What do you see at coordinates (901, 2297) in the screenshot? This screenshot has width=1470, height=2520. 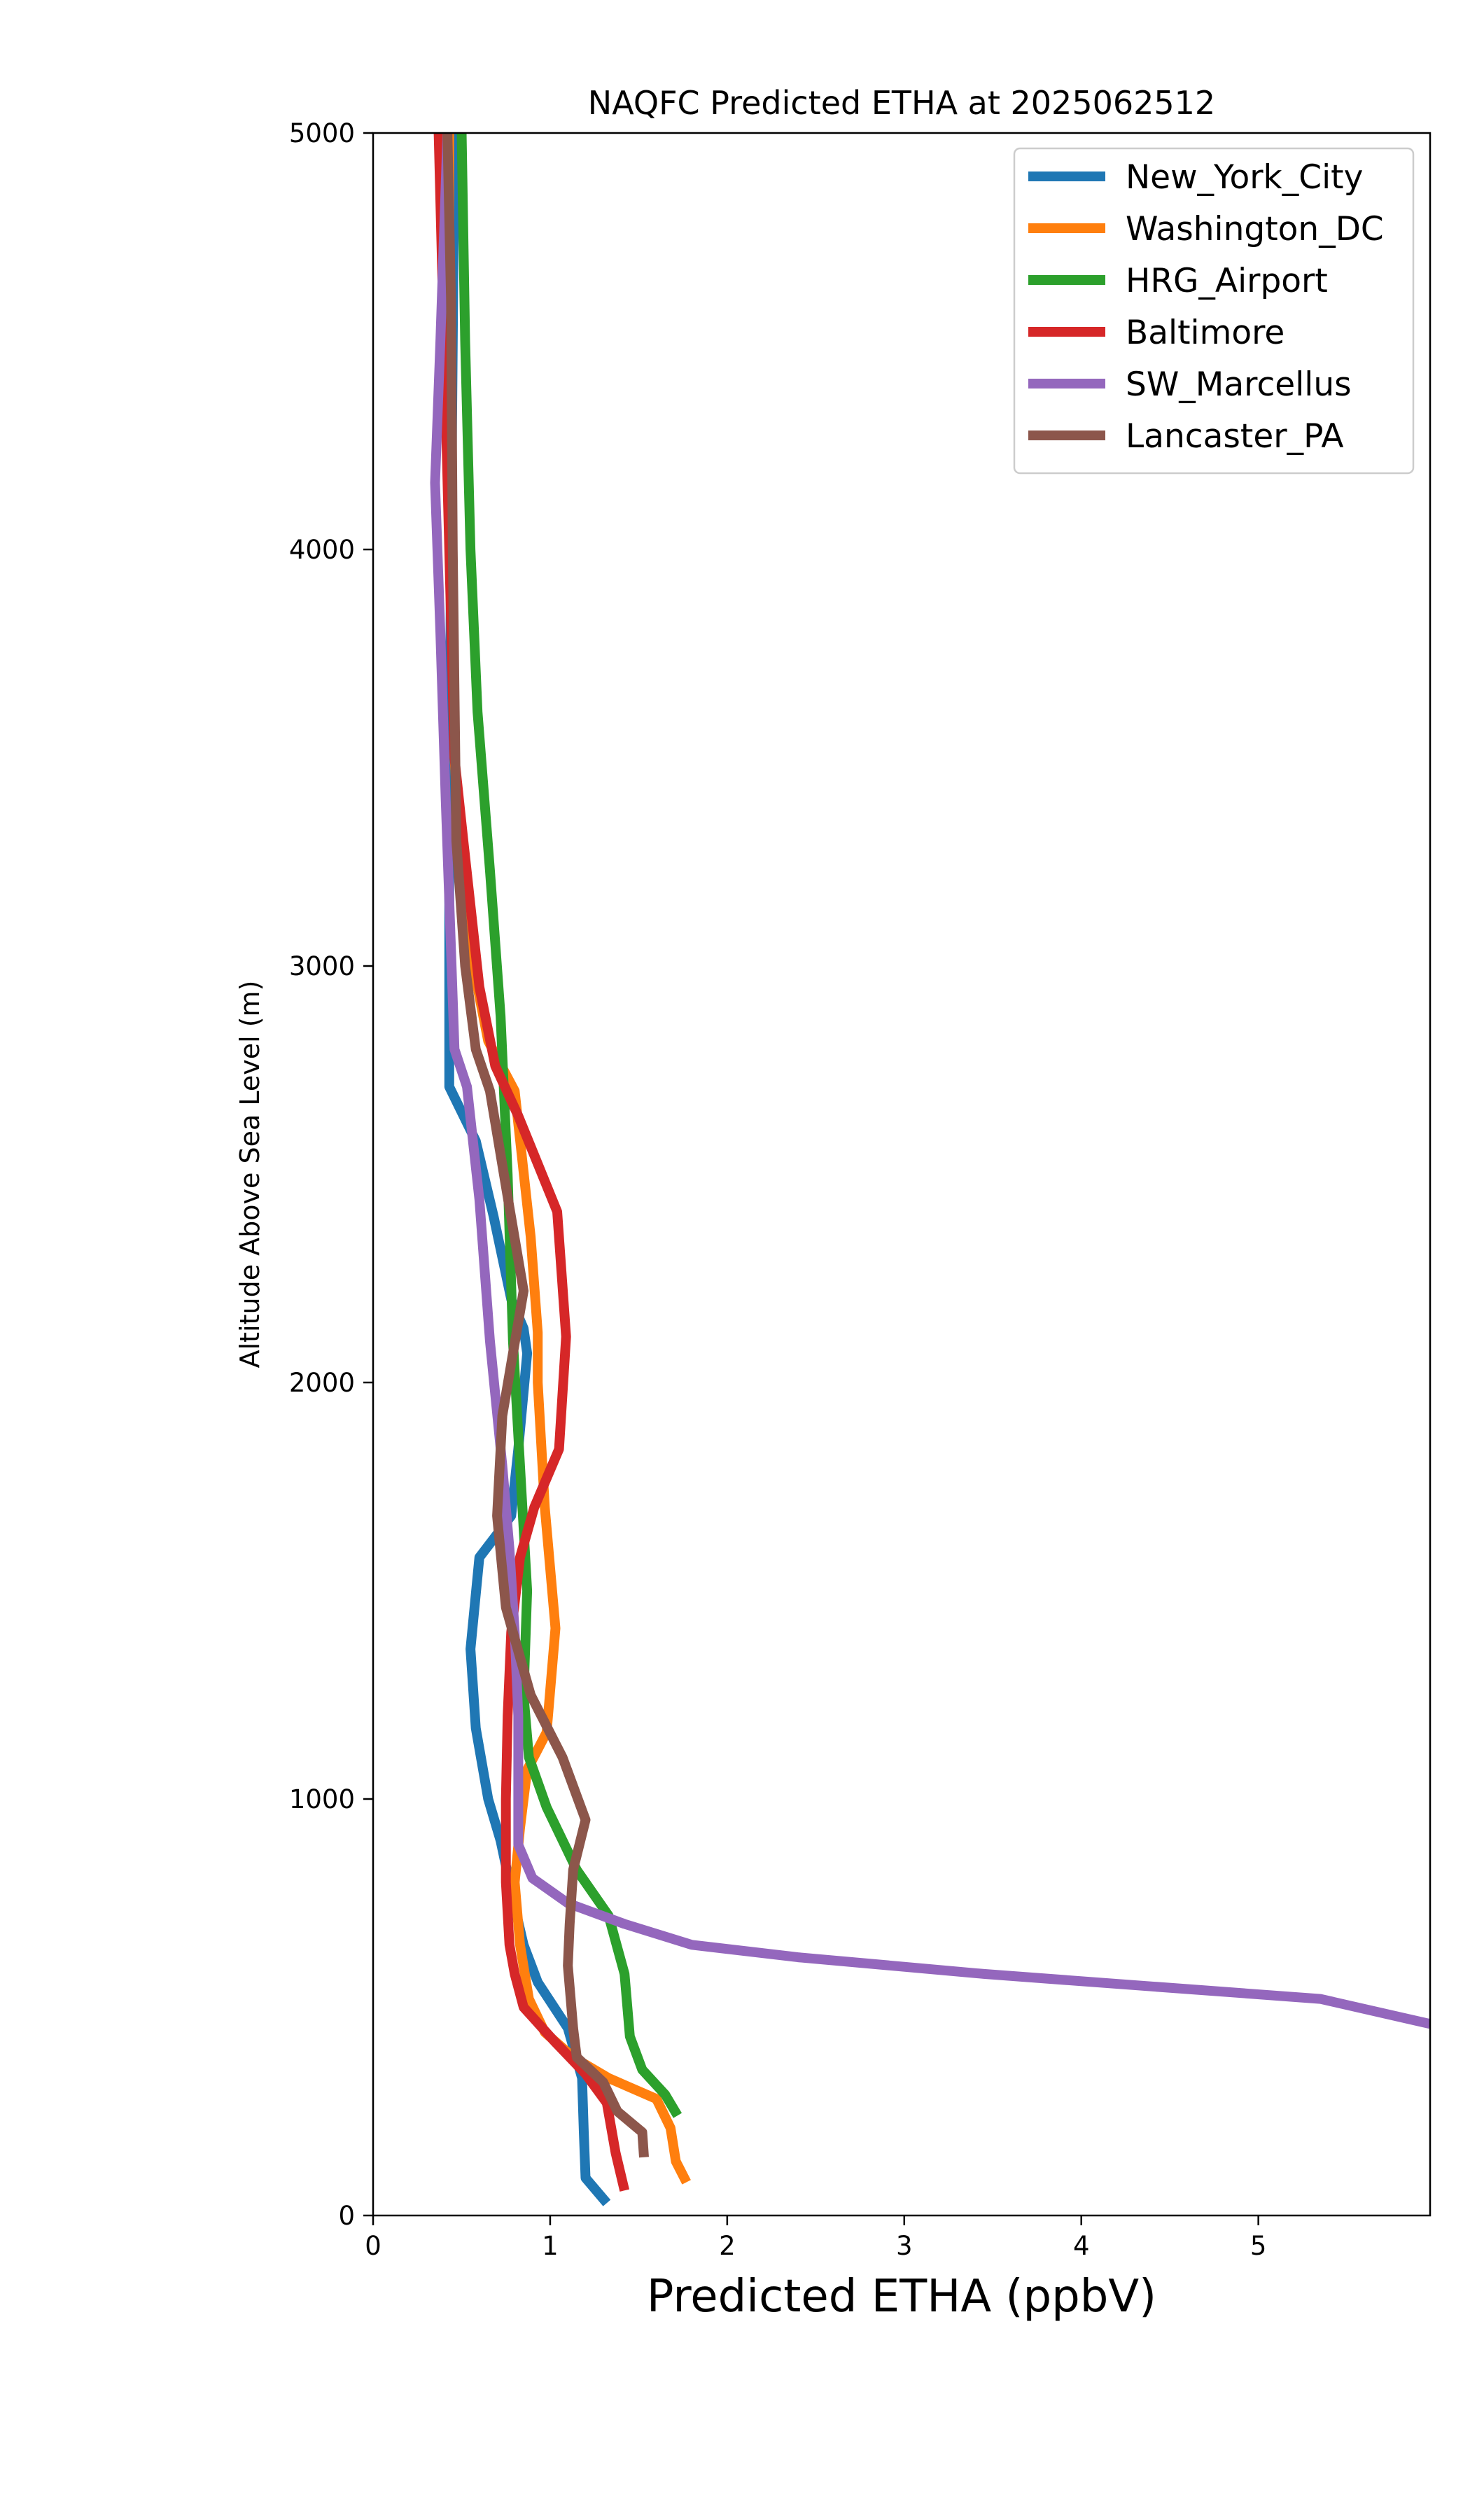 I see `x-axis-label: Predicted ETHA (ppbV)` at bounding box center [901, 2297].